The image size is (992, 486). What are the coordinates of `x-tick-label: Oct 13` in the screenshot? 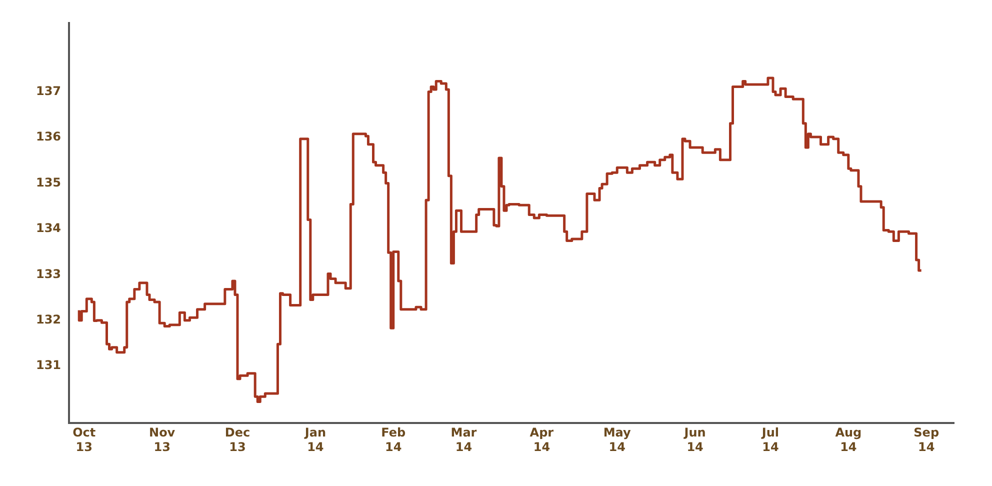 It's located at (84, 440).